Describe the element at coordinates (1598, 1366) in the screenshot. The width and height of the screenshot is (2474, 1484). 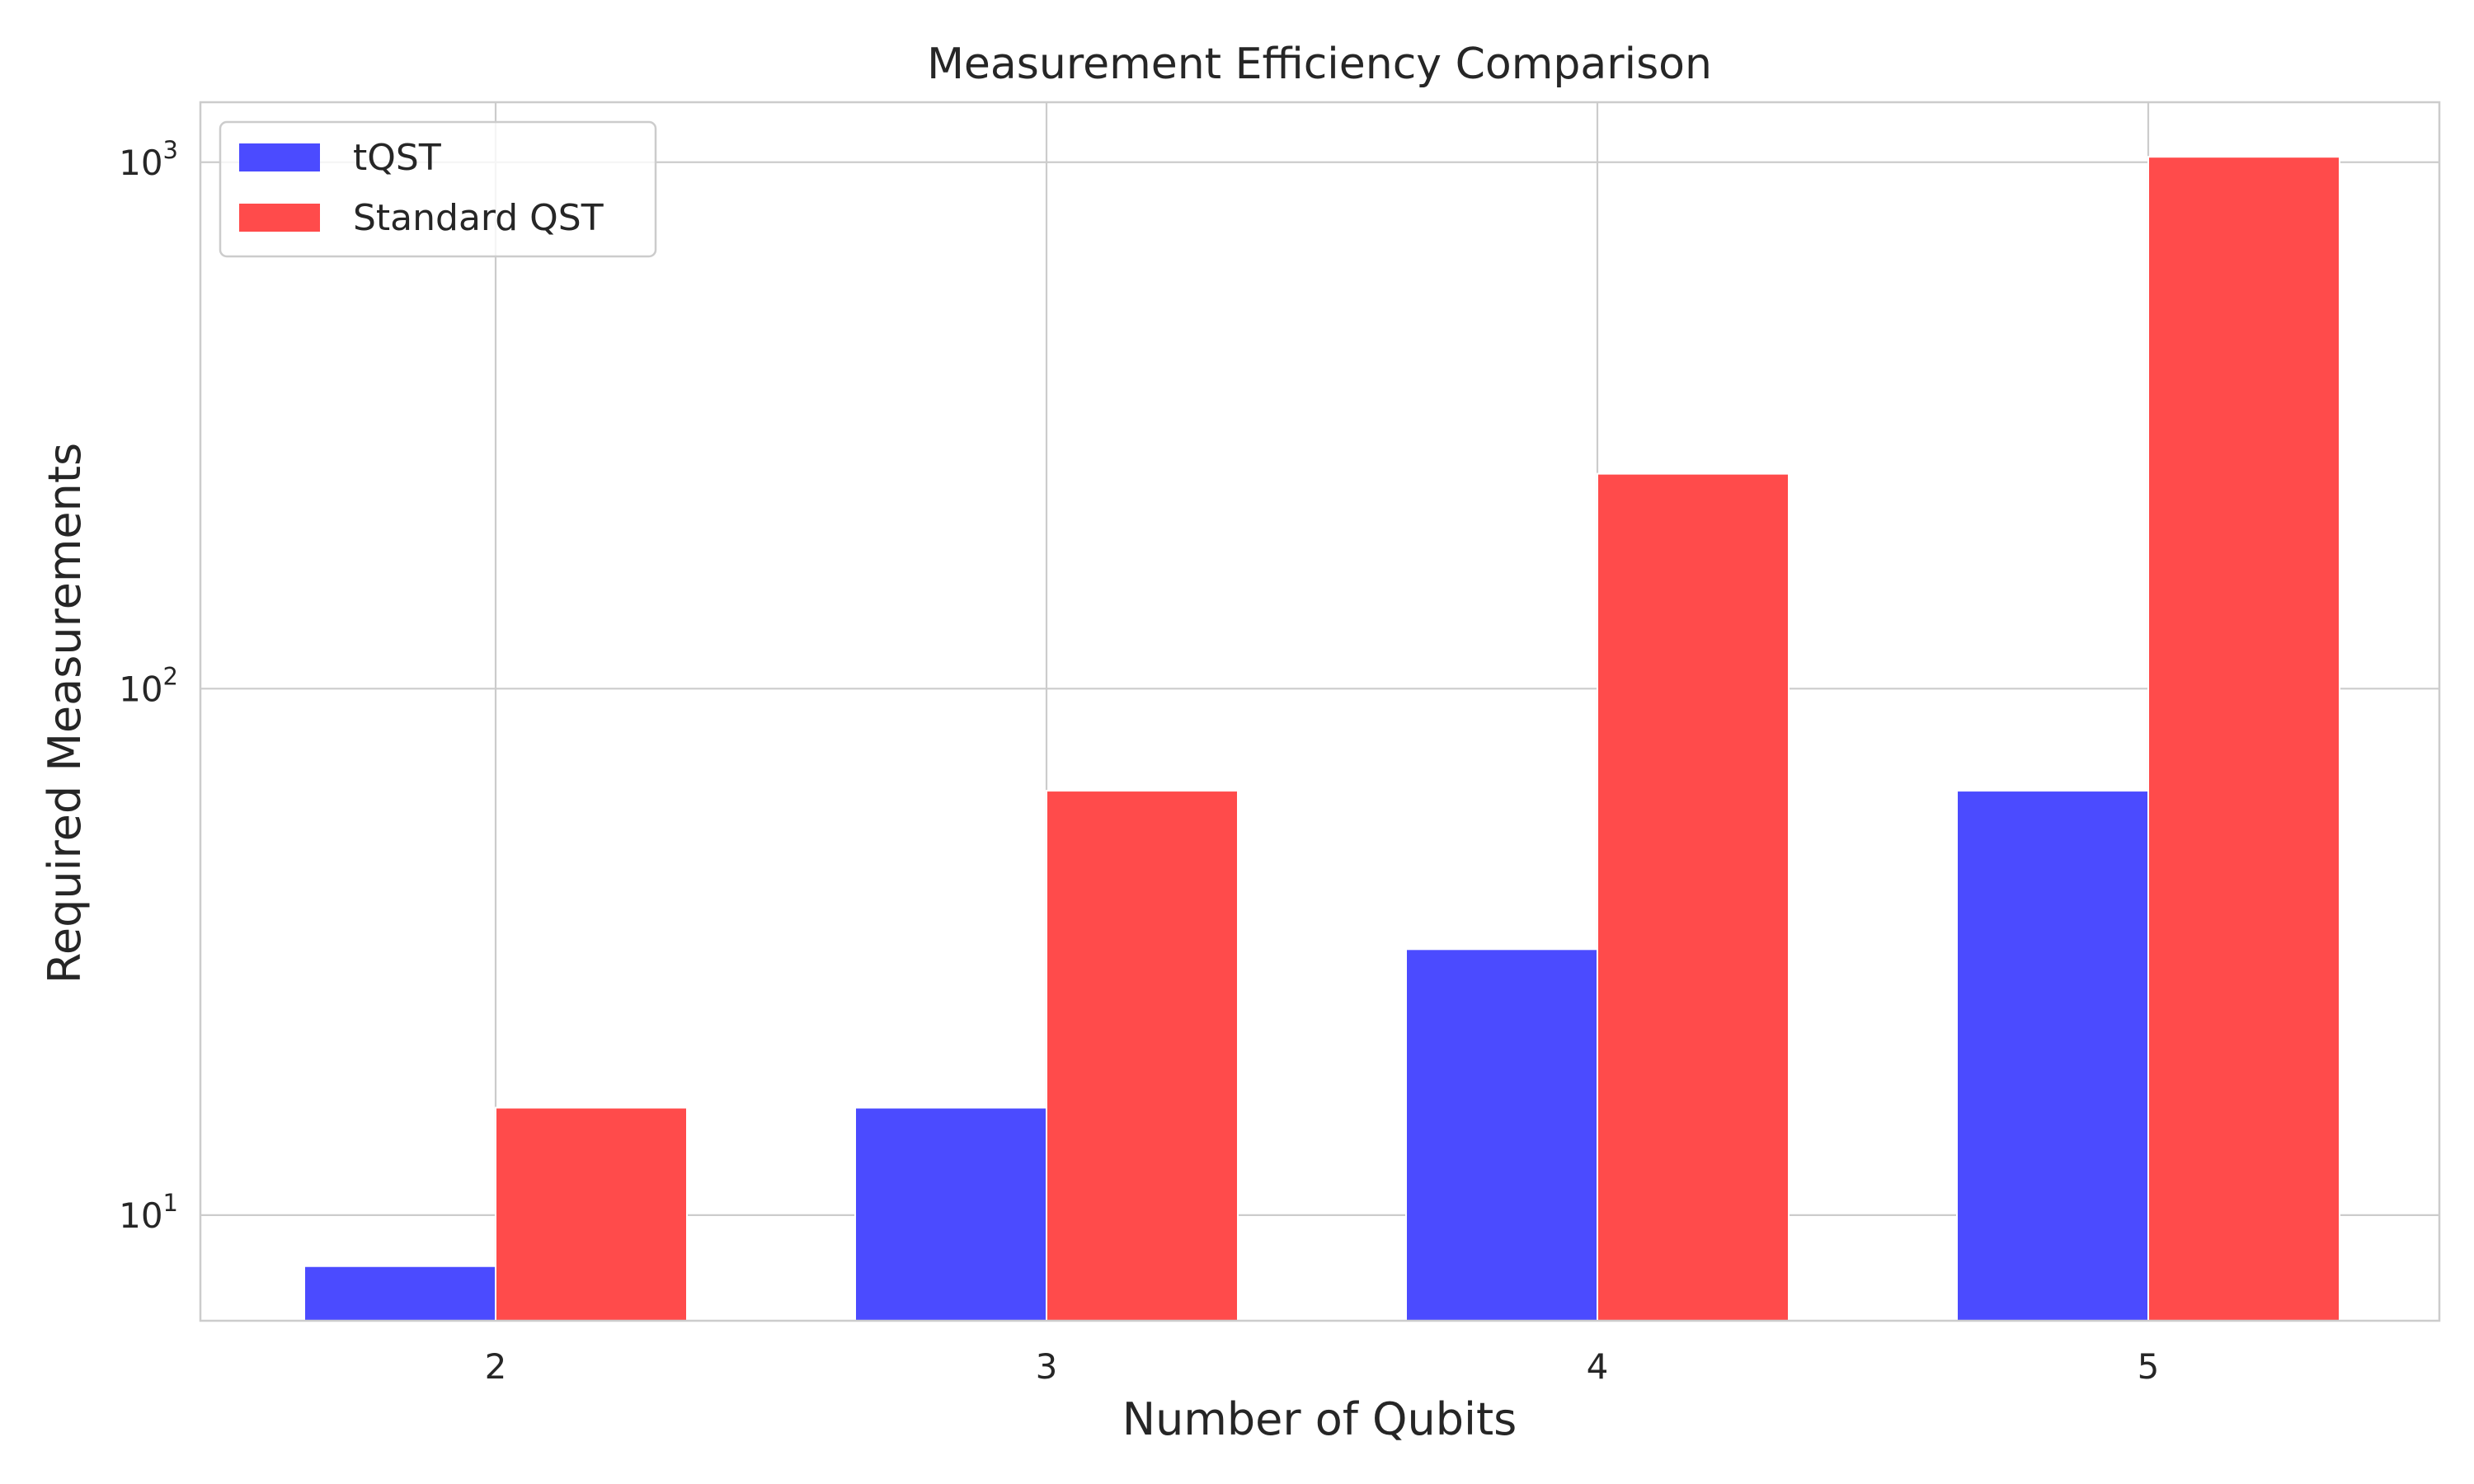
I see `x-tick-label-4: 4` at that location.